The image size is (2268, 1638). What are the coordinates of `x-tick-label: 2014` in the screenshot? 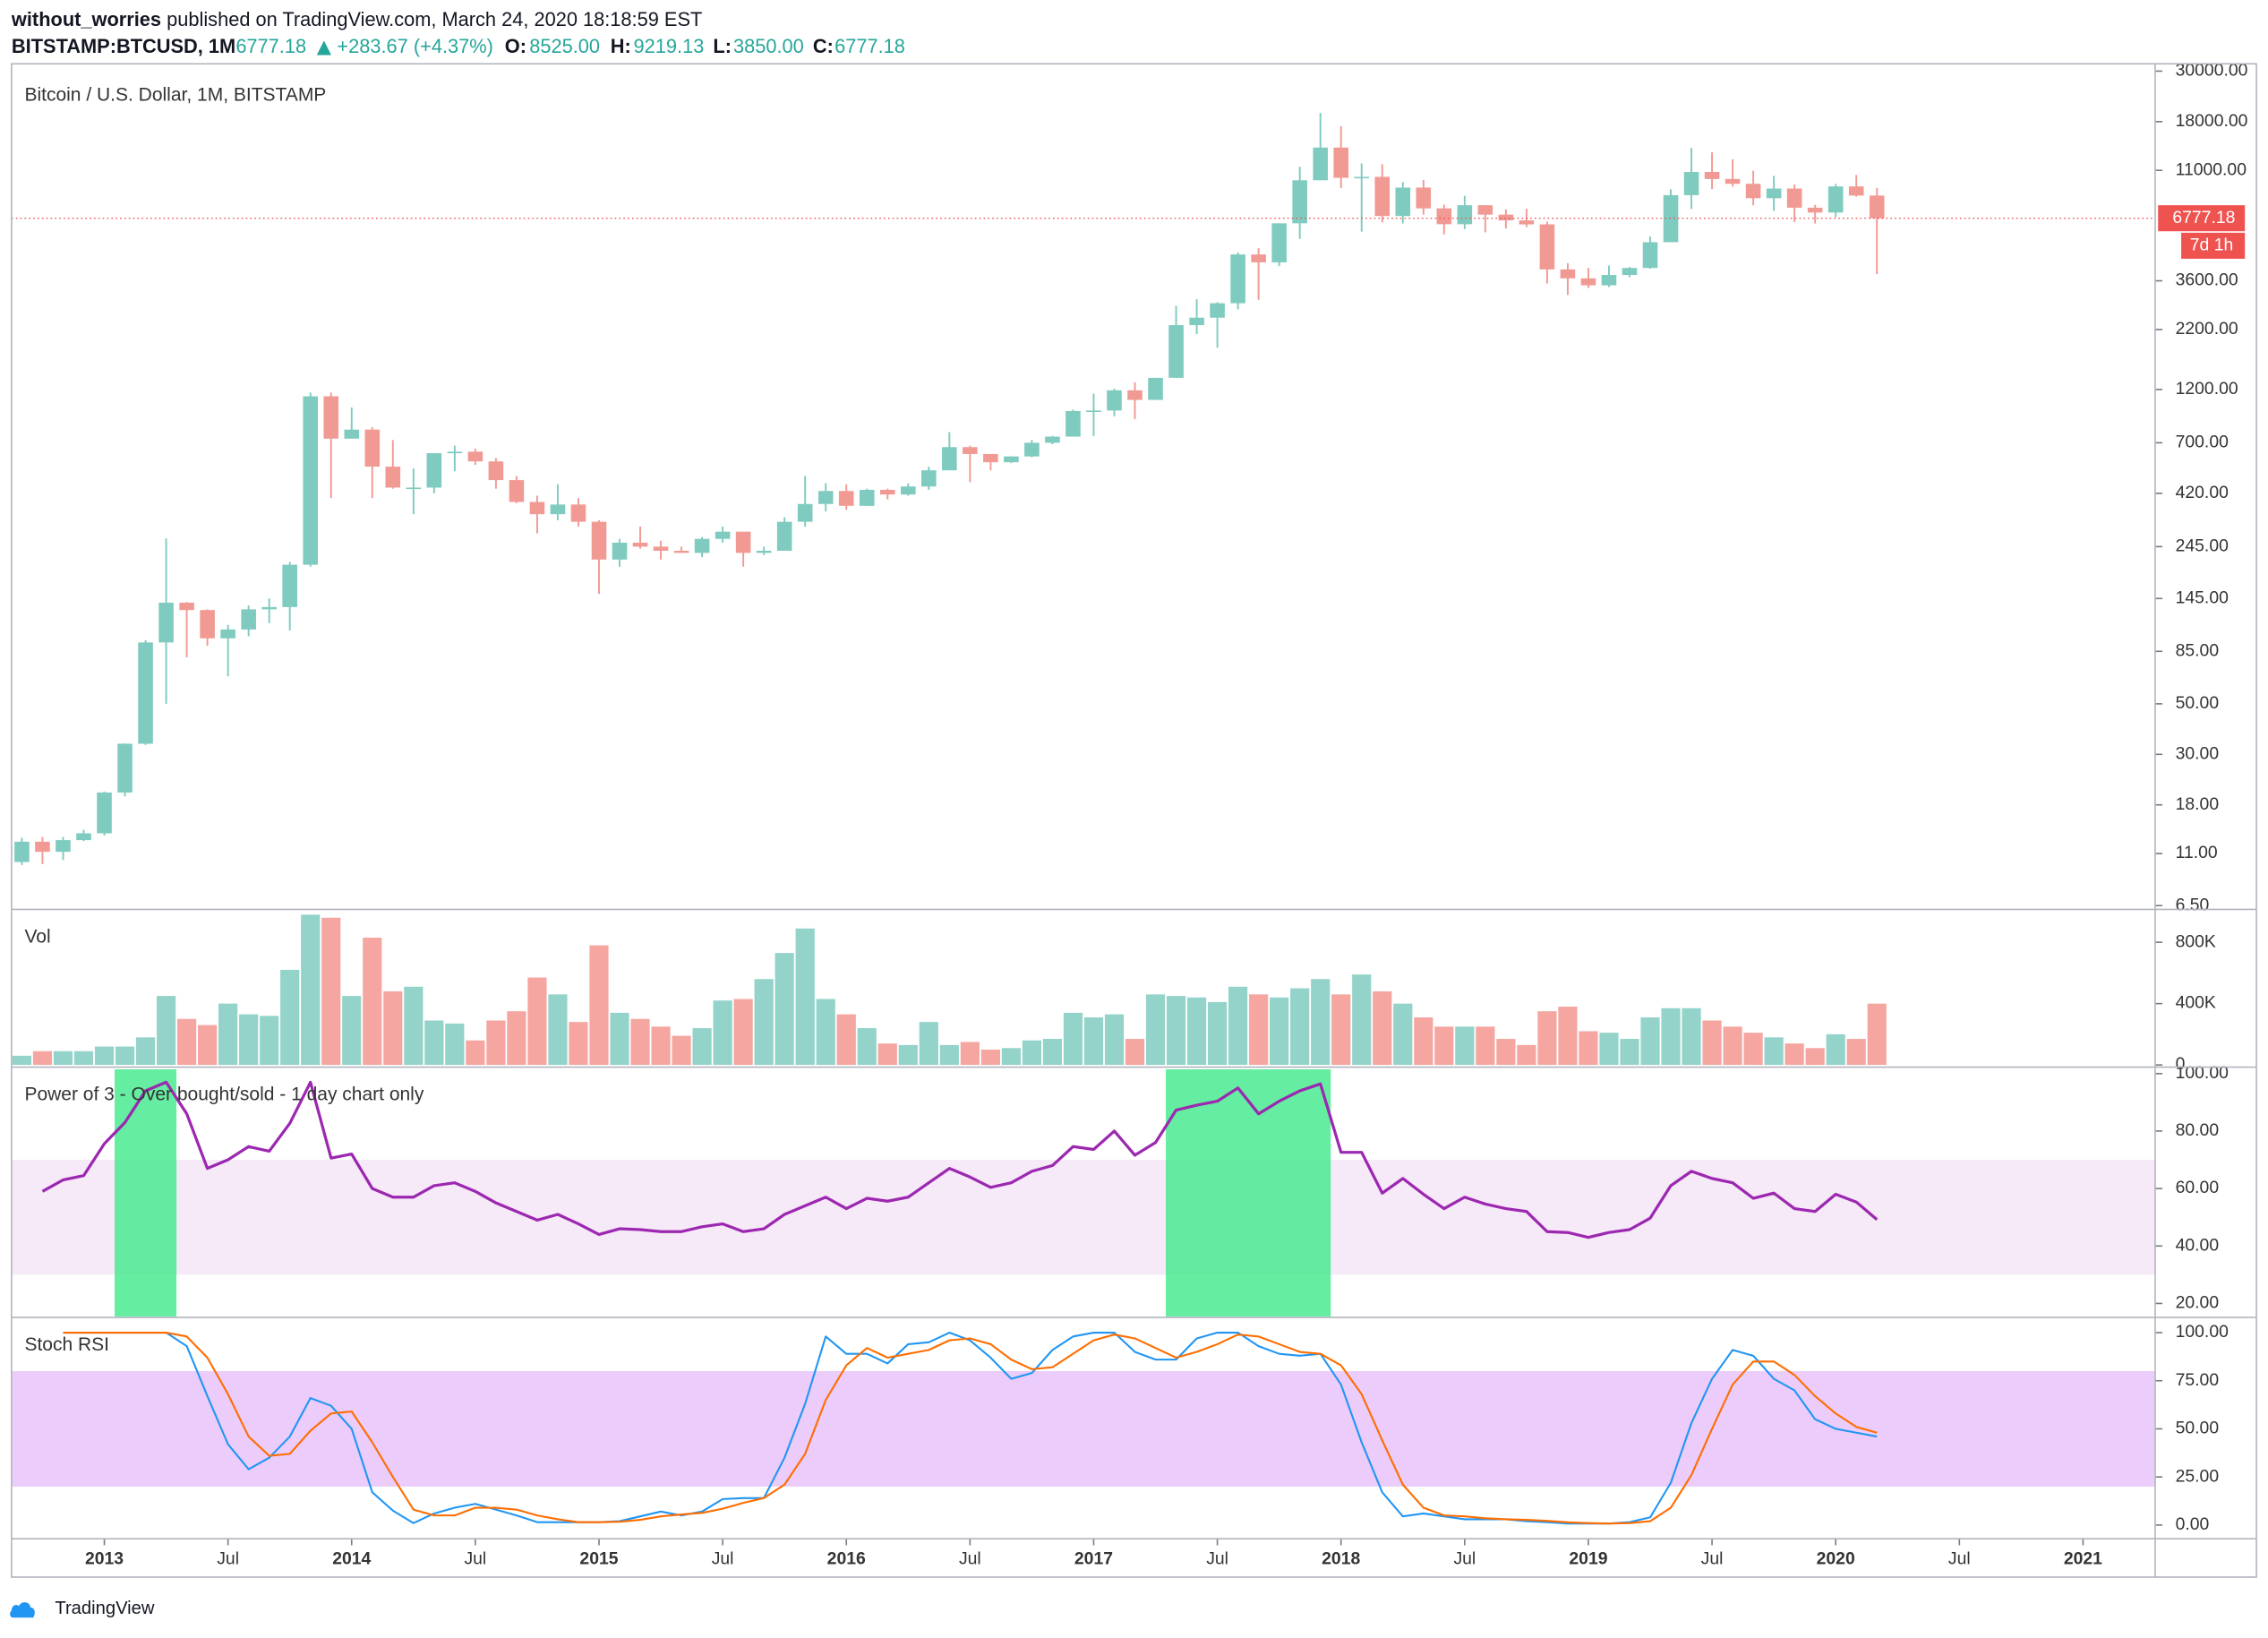 It's located at (351, 1559).